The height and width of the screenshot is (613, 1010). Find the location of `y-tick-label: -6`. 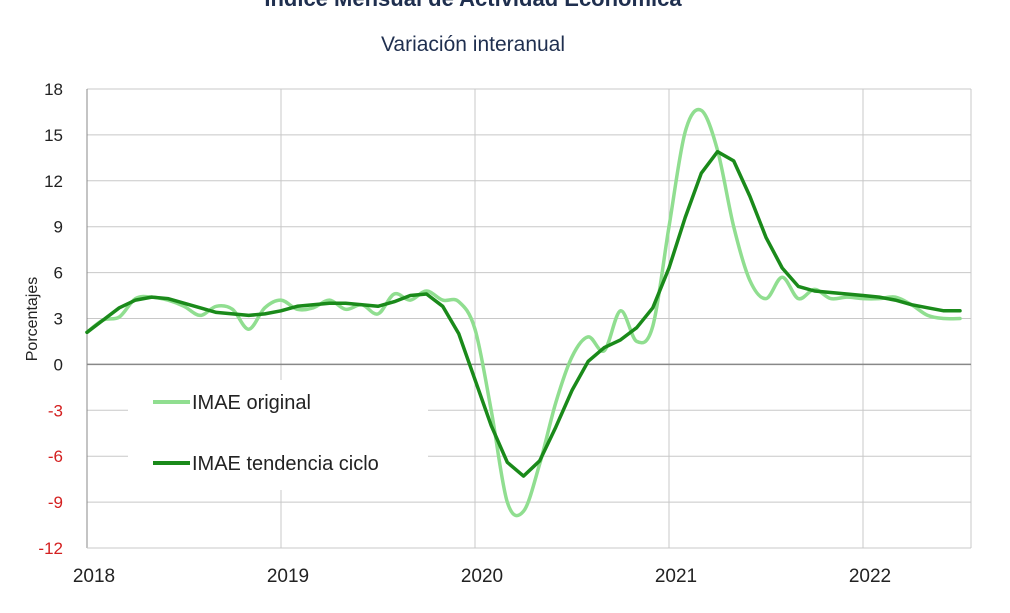

y-tick-label: -6 is located at coordinates (55, 456).